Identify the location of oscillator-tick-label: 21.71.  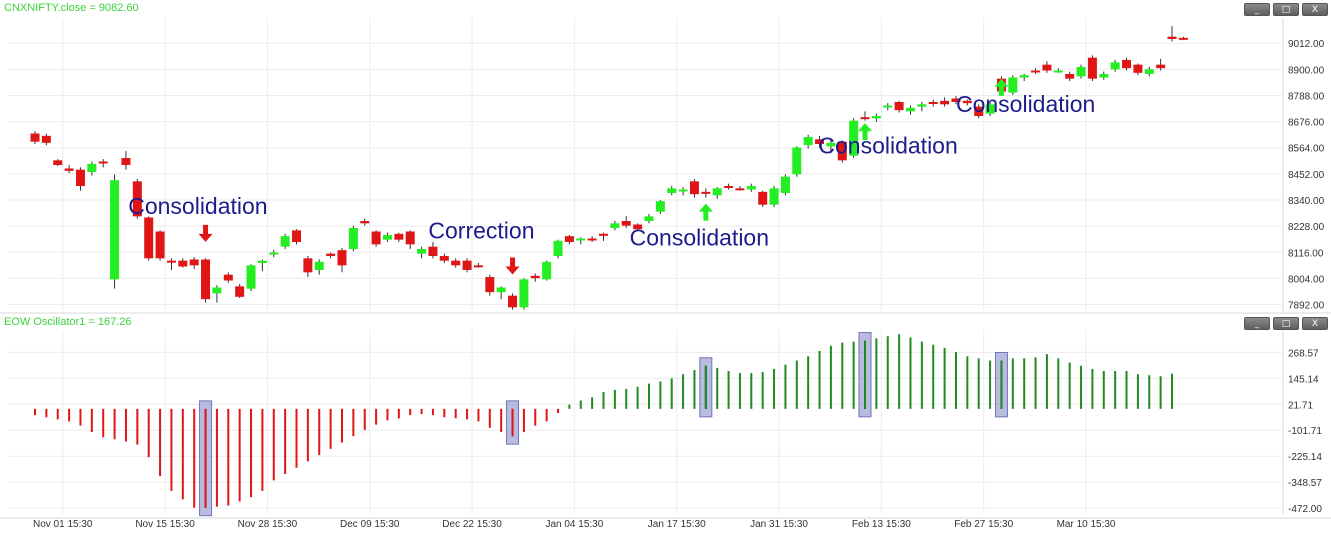
(1300, 405).